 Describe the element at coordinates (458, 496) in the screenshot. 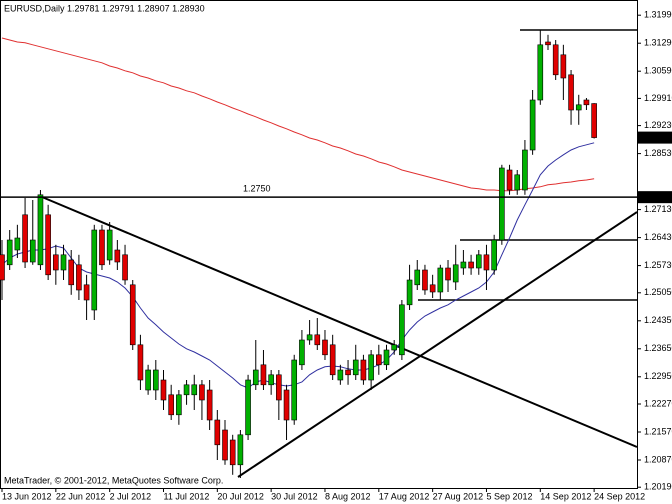

I see `x-tick-label: 27 Aug 2012` at that location.